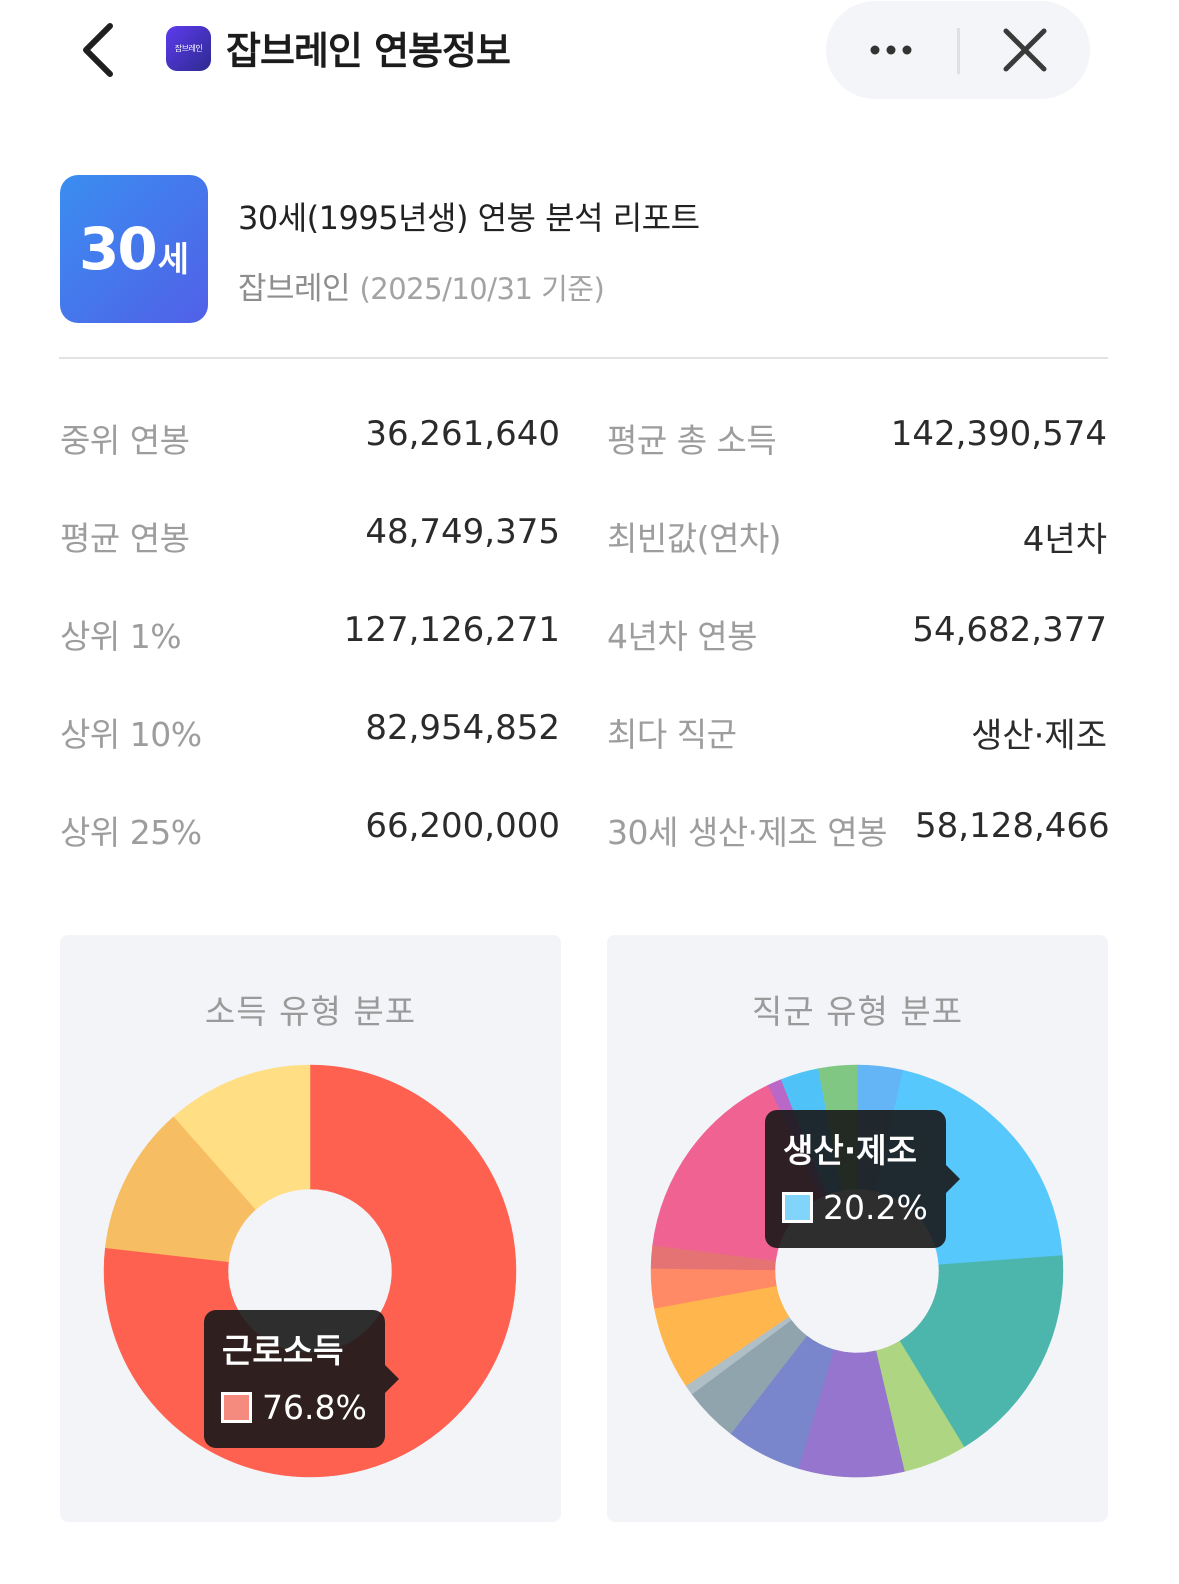  I want to click on age-badge: 30 세, so click(134, 249).